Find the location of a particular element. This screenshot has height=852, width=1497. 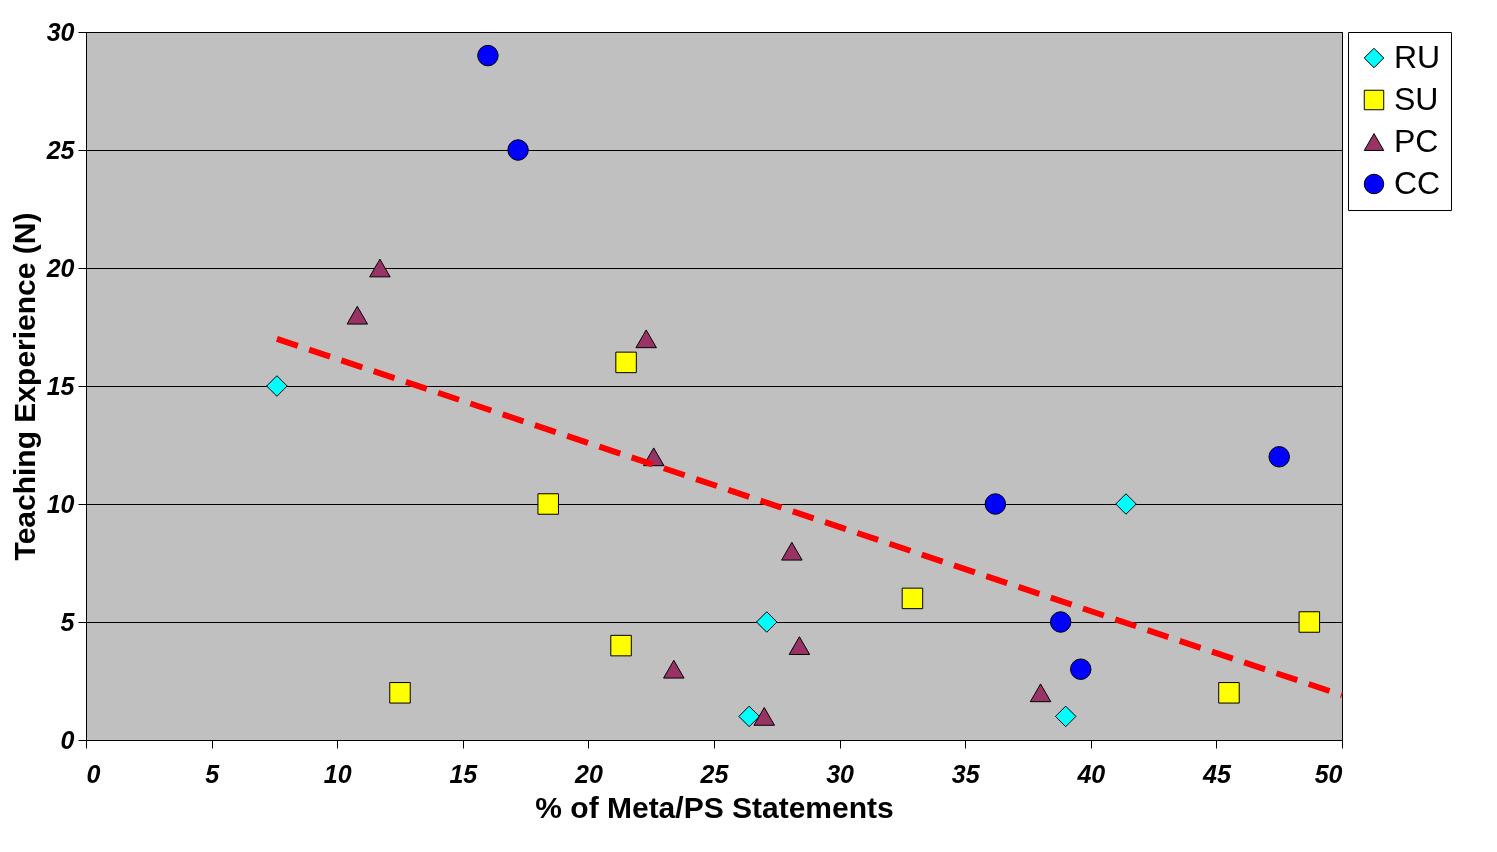

legend-label: PC is located at coordinates (1416, 141).